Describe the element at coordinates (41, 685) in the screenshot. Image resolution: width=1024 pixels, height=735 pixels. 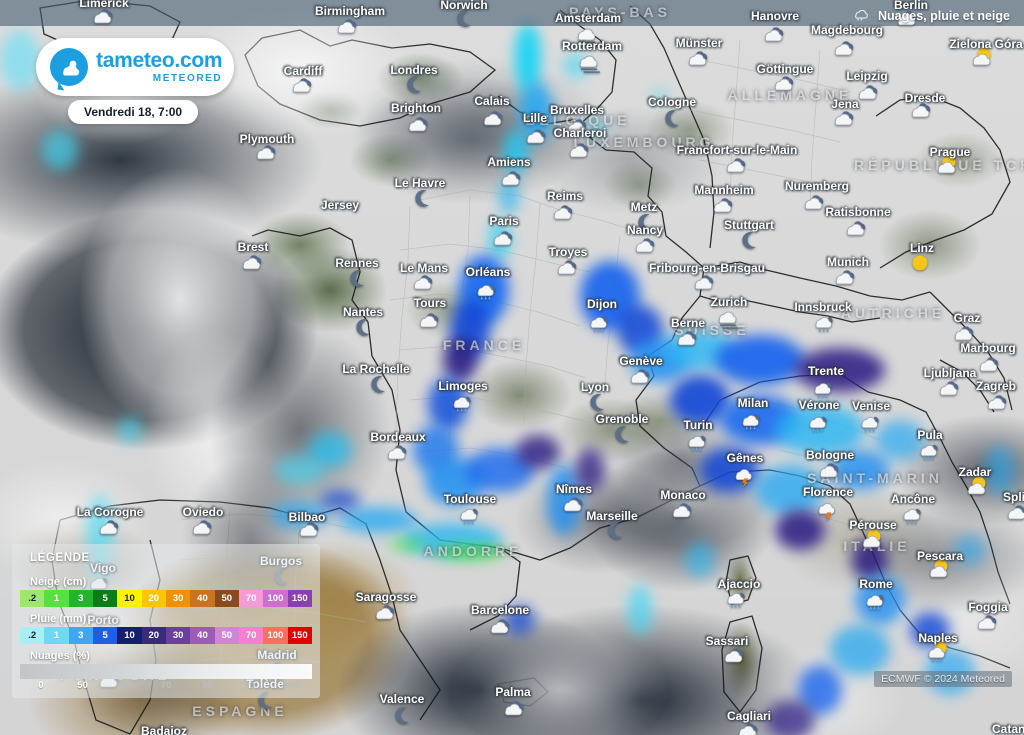
I see `legend-cloud-tick: 0` at that location.